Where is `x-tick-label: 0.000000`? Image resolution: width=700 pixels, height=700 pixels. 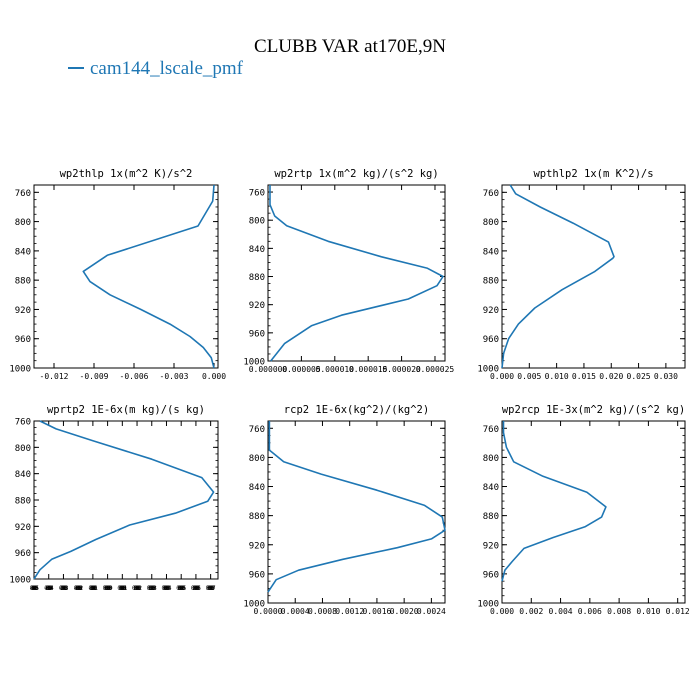
x-tick-label: 0.000000 is located at coordinates (268, 369).